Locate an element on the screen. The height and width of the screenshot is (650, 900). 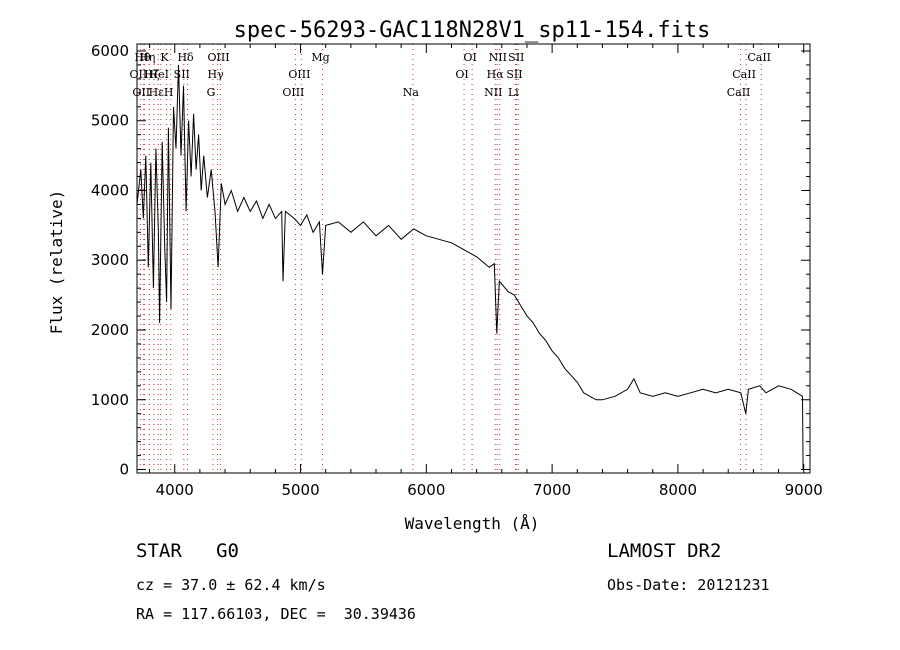
line-marker-label-25: SII is located at coordinates (516, 57).